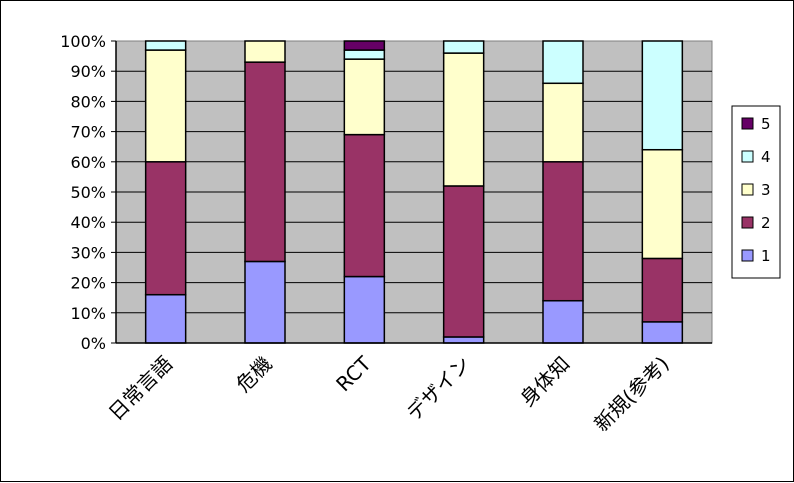 This screenshot has height=483, width=794. What do you see at coordinates (766, 223) in the screenshot?
I see `legend-label: 2` at bounding box center [766, 223].